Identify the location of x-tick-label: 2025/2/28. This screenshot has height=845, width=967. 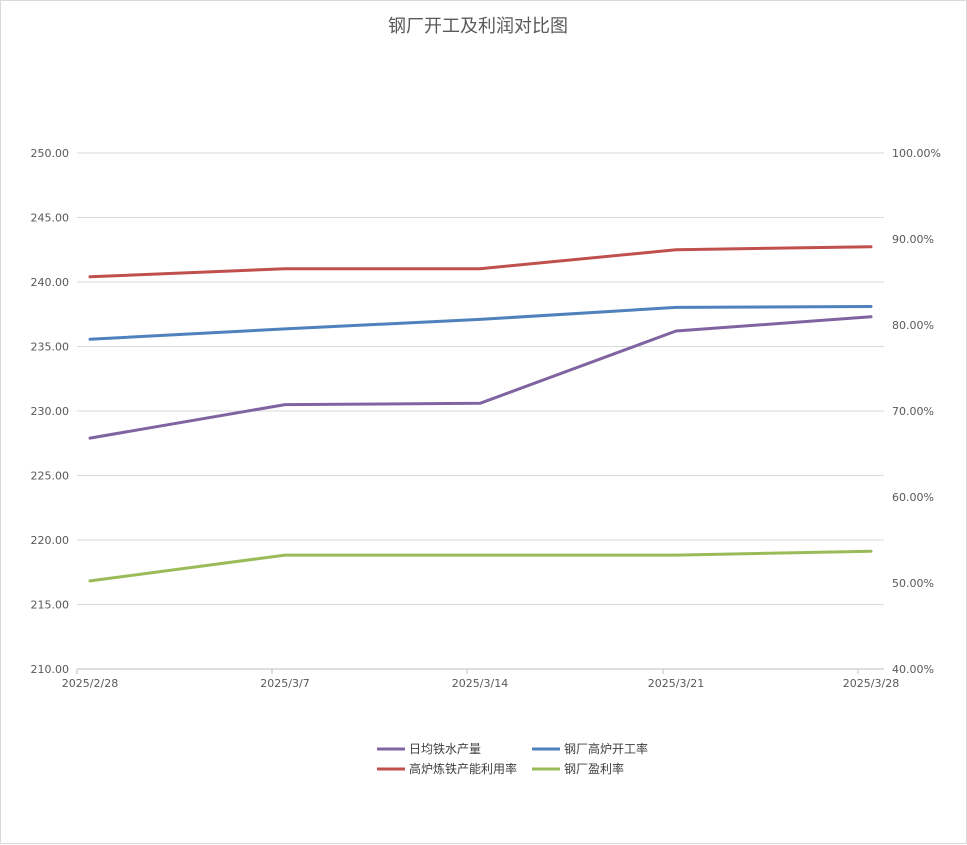
(90, 683).